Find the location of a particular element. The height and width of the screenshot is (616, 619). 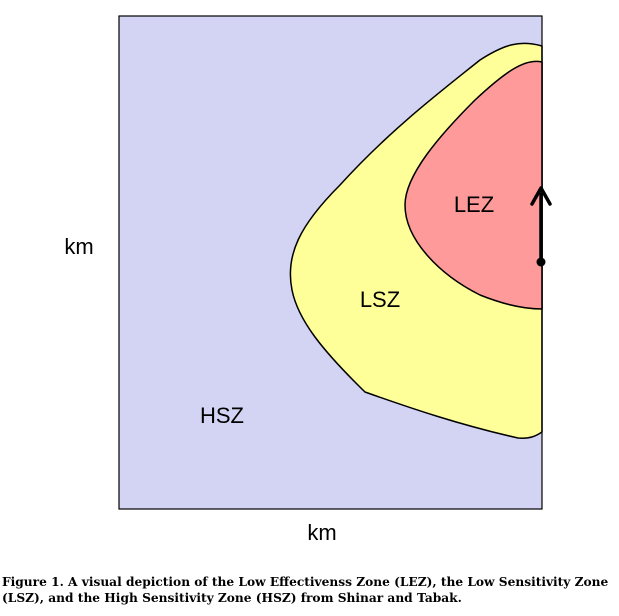

x-axis-label: km is located at coordinates (321, 532).